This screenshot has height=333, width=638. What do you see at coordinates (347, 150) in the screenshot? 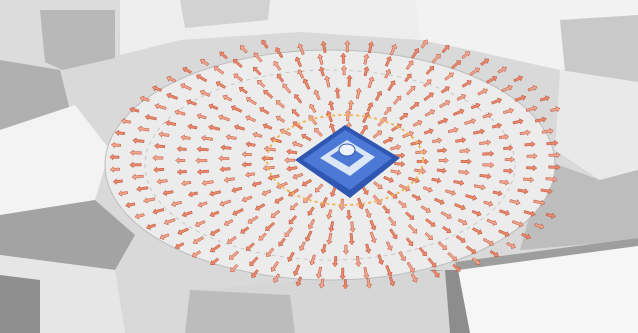
I see `fountain-spout` at bounding box center [347, 150].